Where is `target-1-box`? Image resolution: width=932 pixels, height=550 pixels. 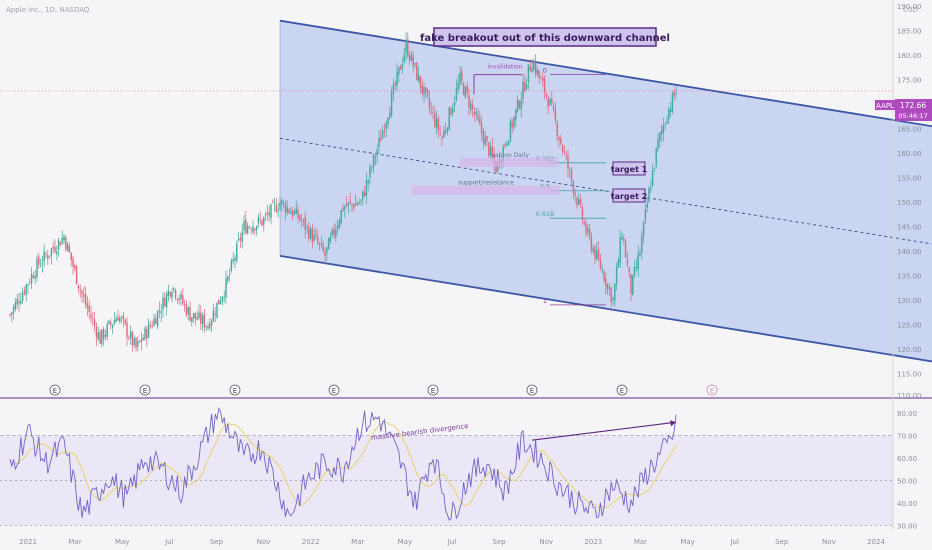
target-1-box is located at coordinates (629, 168).